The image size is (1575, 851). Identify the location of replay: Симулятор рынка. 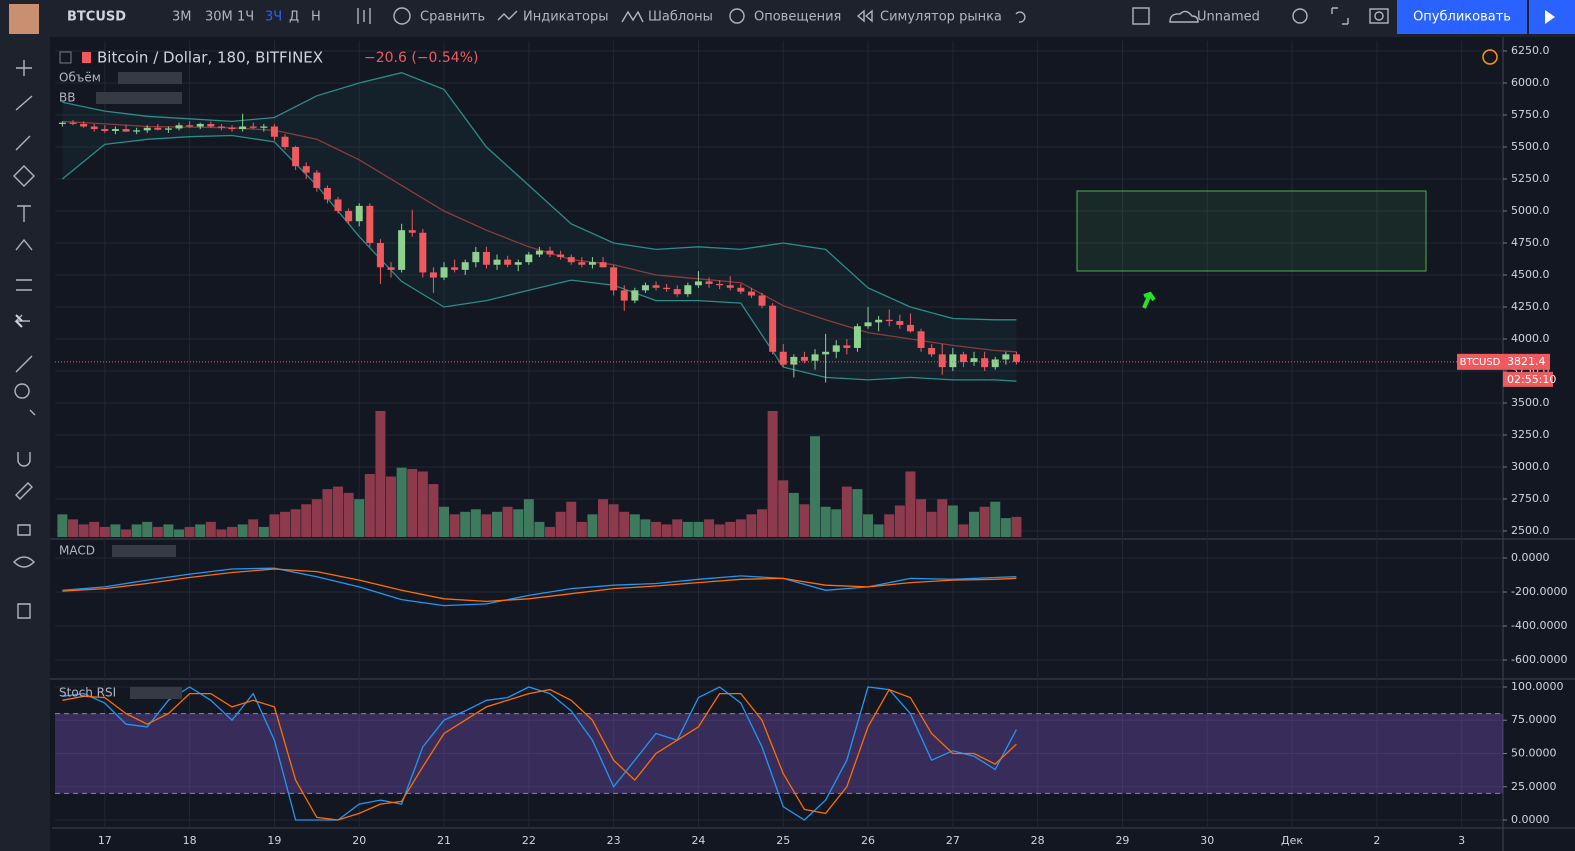
(941, 17).